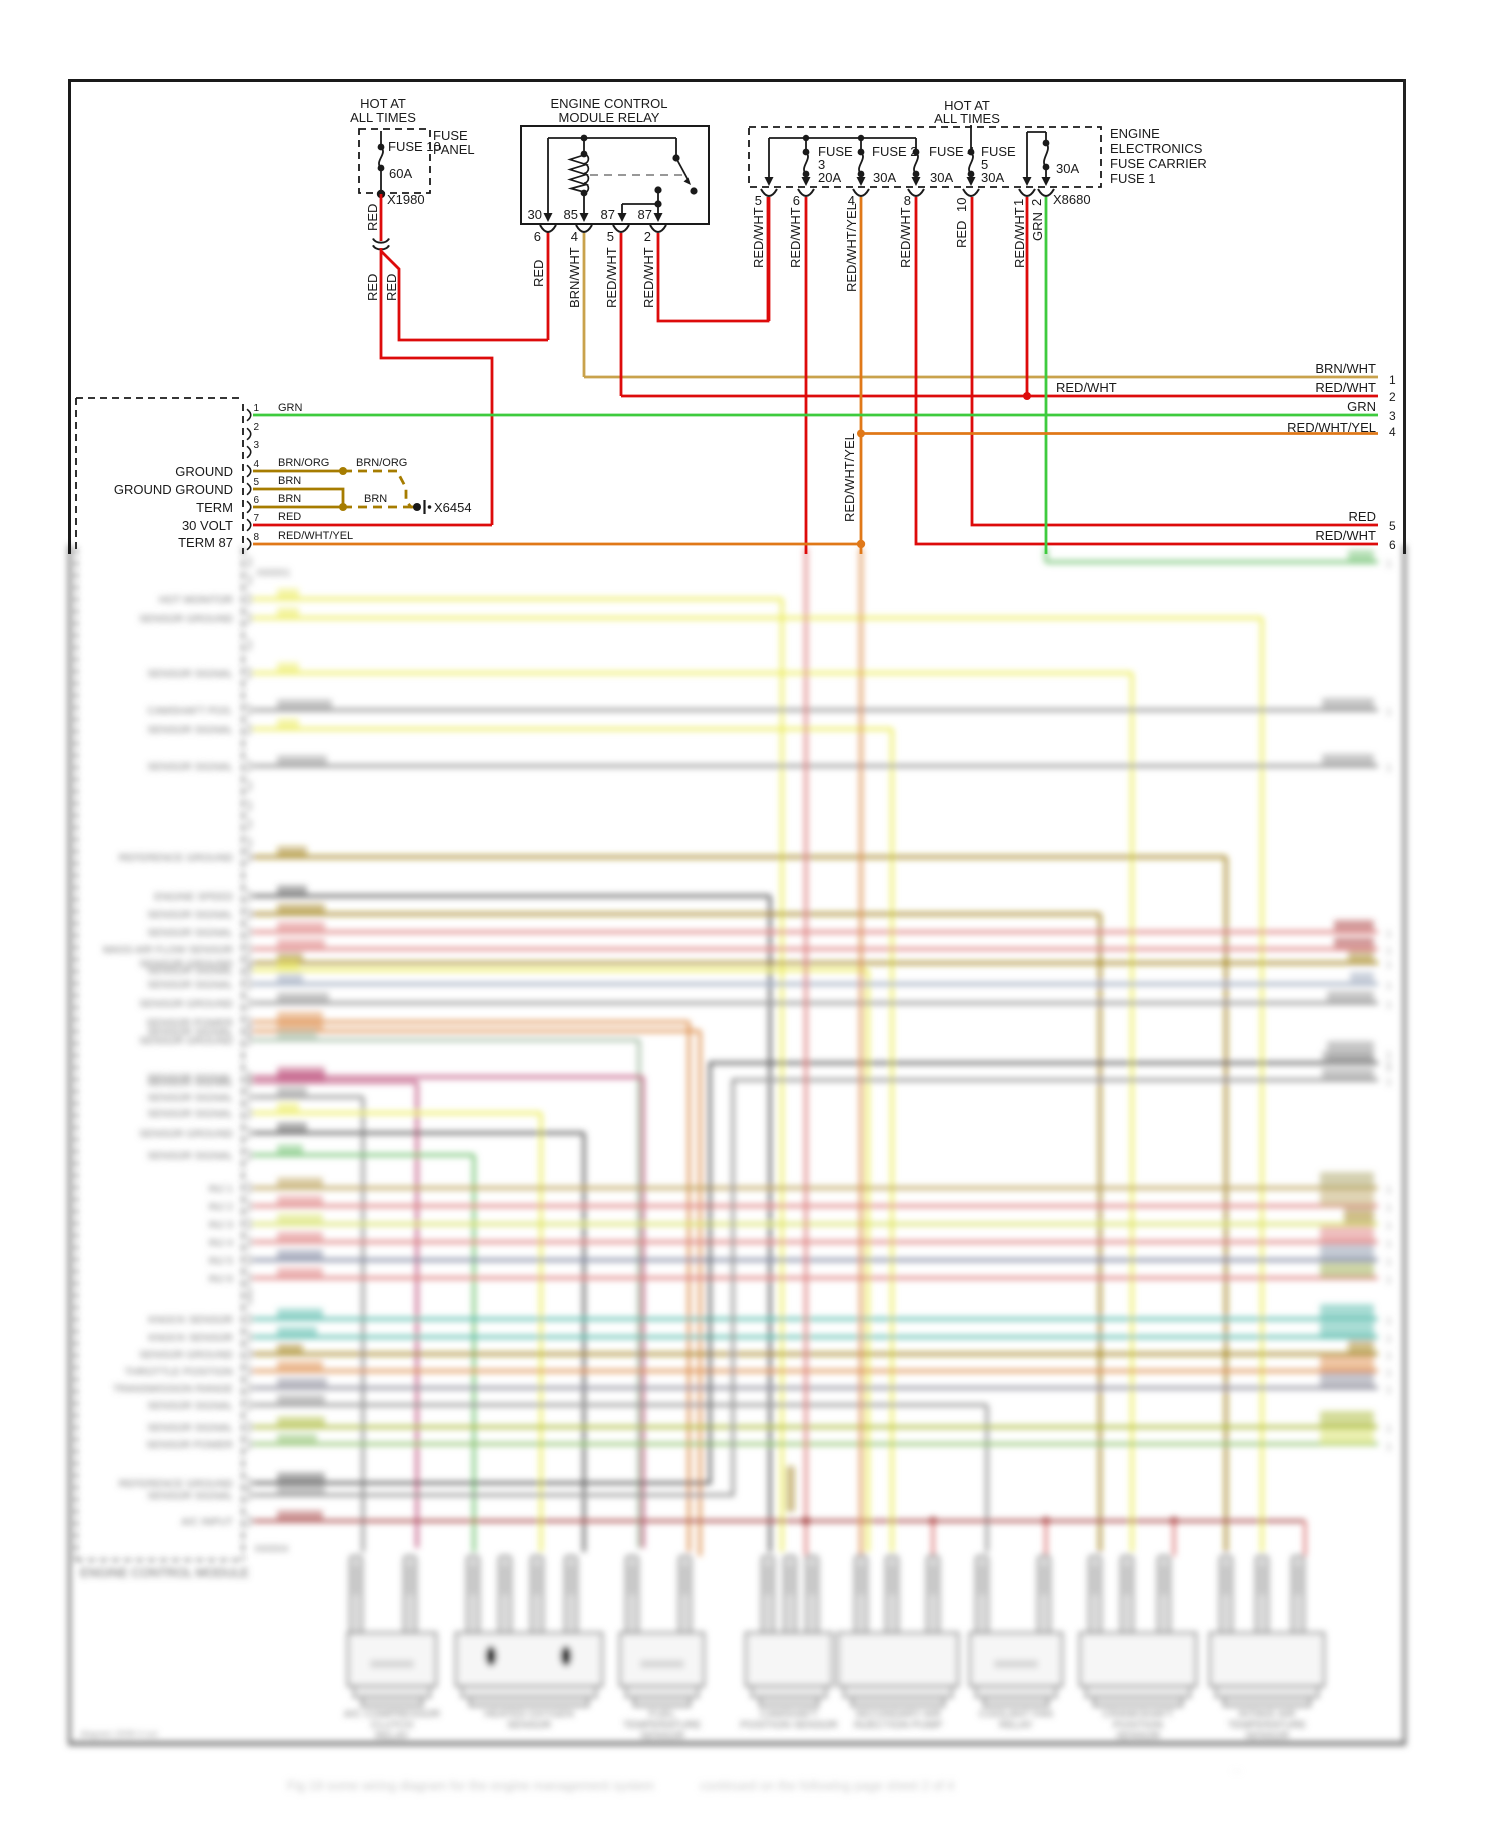 The height and width of the screenshot is (1828, 1500). What do you see at coordinates (453, 507) in the screenshot?
I see `svg-text: X6454` at bounding box center [453, 507].